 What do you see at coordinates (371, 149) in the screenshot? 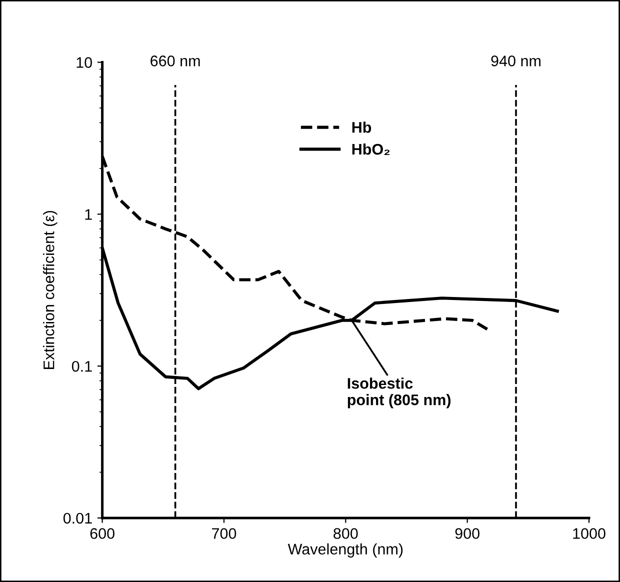
I see `legend-label: HbO₂` at bounding box center [371, 149].